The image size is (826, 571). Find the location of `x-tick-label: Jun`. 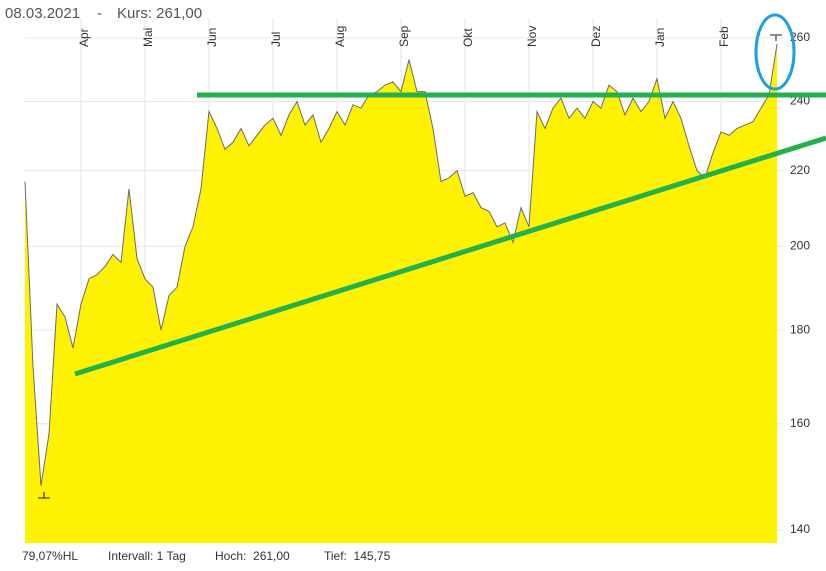

x-tick-label: Jun is located at coordinates (212, 37).